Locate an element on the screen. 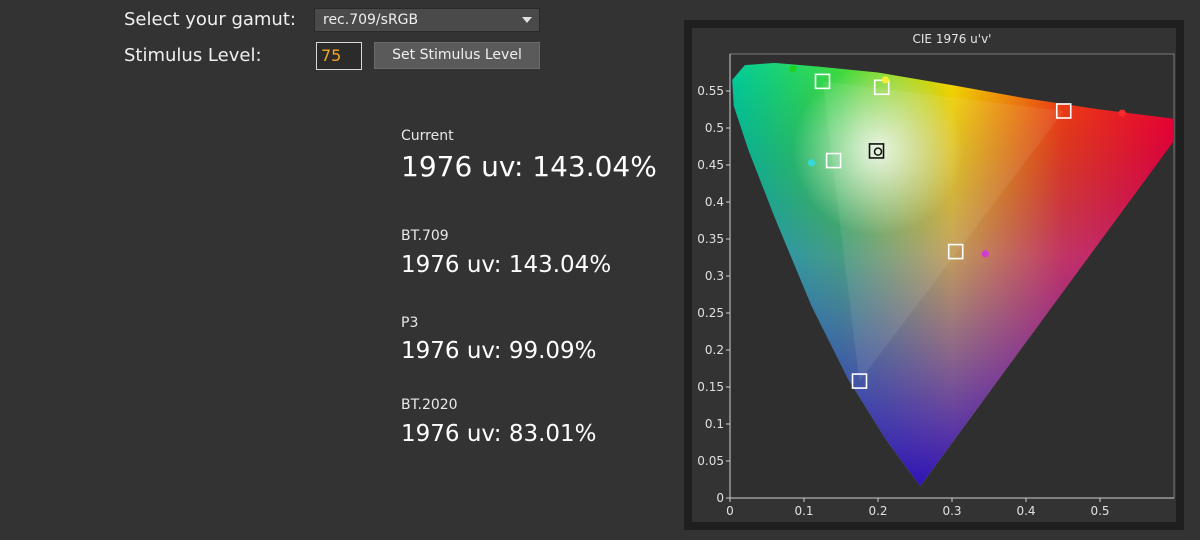 This screenshot has height=540, width=1200. chevron-down-icon is located at coordinates (527, 20).